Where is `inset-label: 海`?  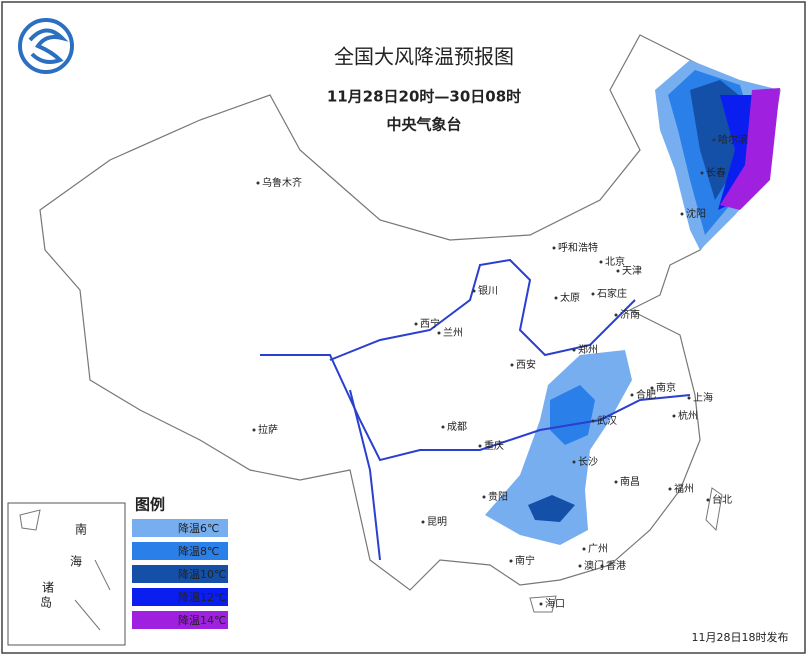 inset-label: 海 is located at coordinates (76, 561).